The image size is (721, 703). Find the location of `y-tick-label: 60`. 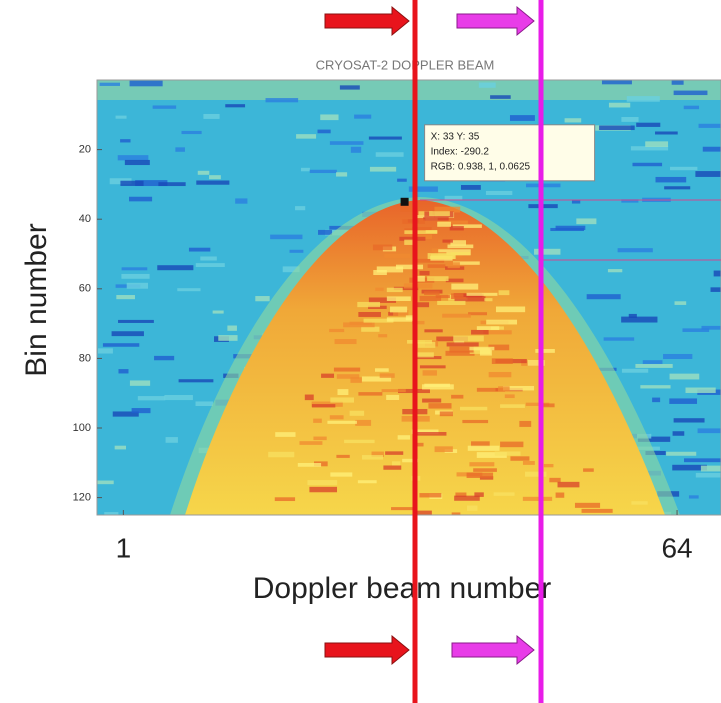

y-tick-label: 60 is located at coordinates (85, 289).